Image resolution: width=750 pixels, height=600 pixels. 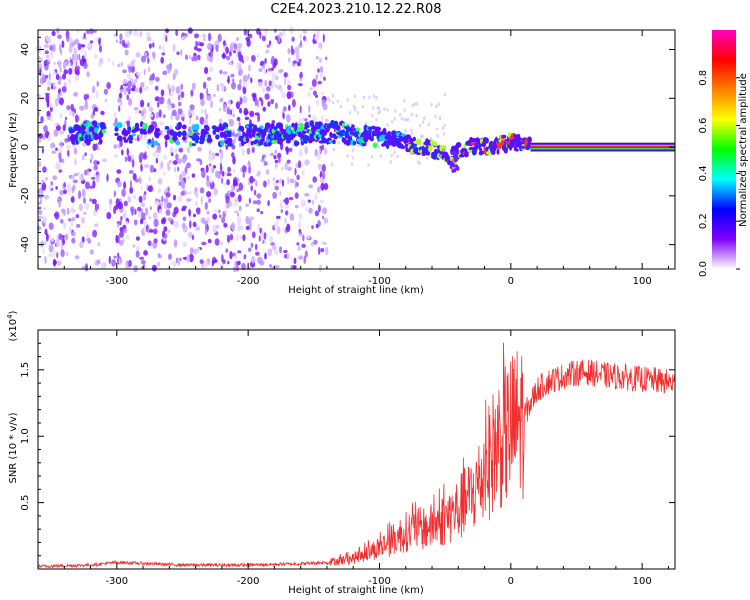 What do you see at coordinates (25, 244) in the screenshot?
I see `spectrogram-y-tick-label: -40` at bounding box center [25, 244].